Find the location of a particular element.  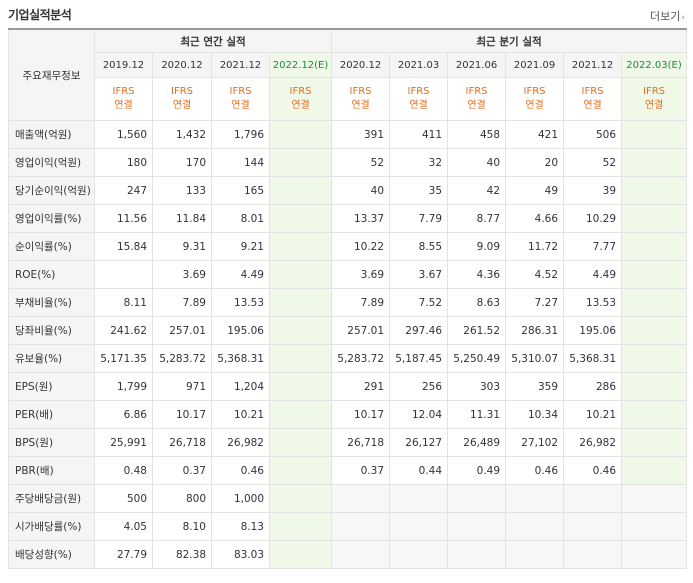

row-label: PER(배) is located at coordinates (51, 414).